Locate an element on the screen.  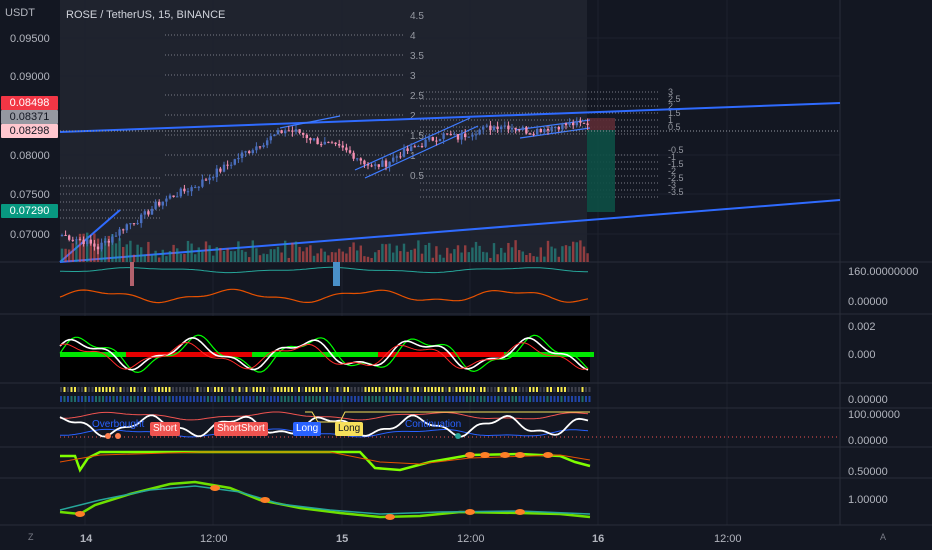
indicator-pane-4-signals is located at coordinates (449, 425).